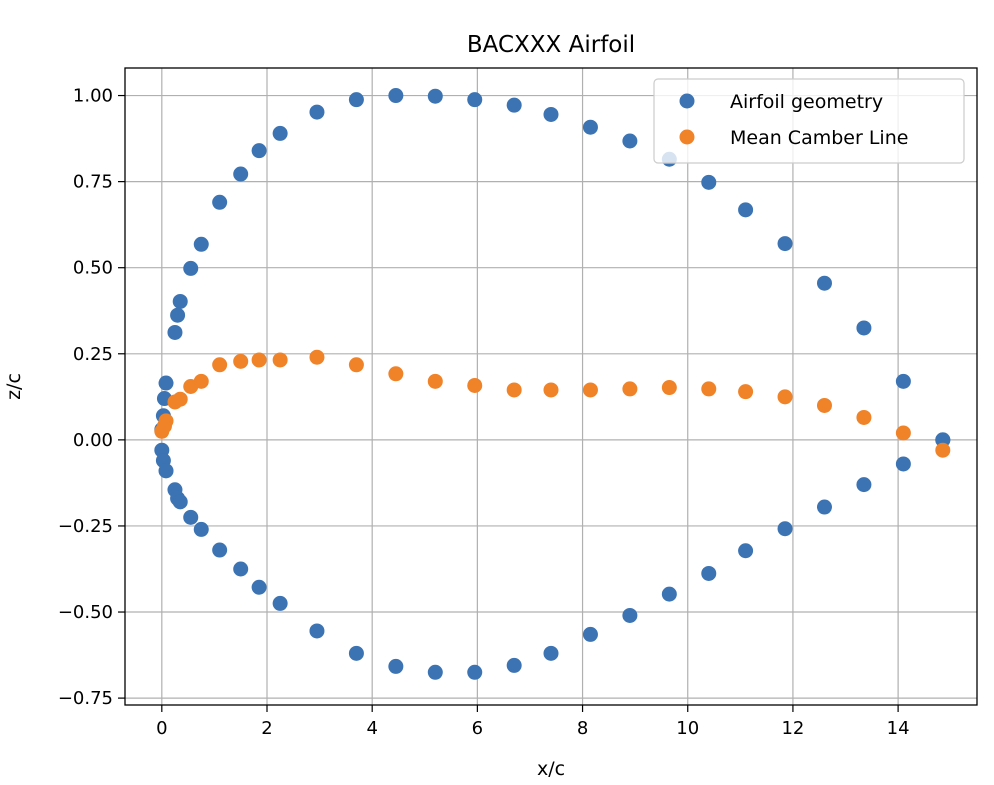  I want to click on y-tick-label: 0.75, so click(93, 182).